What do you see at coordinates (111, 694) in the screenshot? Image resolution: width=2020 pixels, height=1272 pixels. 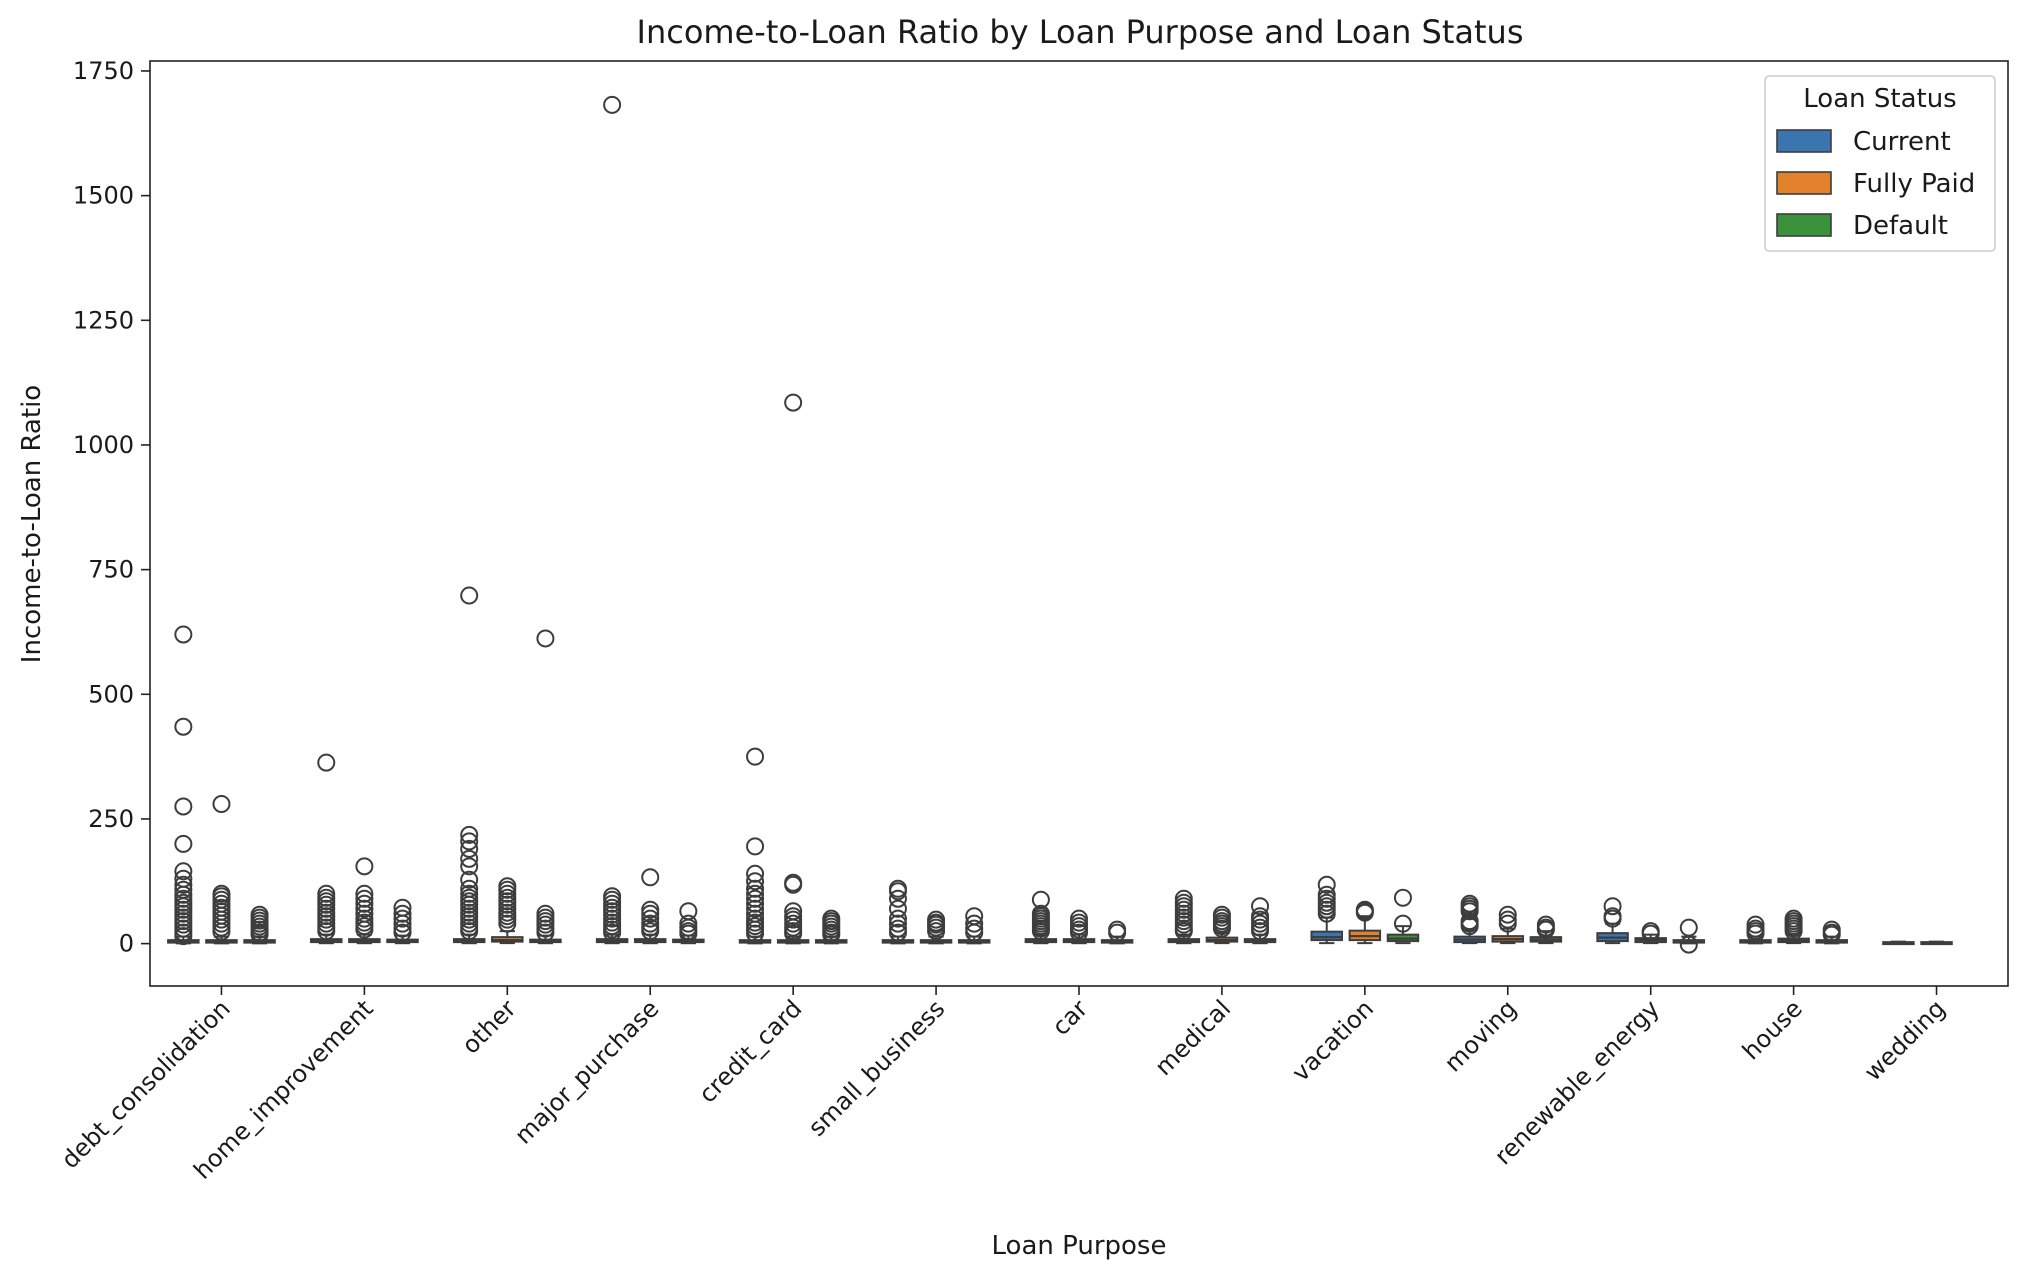 I see `y-tick-label: 500` at bounding box center [111, 694].